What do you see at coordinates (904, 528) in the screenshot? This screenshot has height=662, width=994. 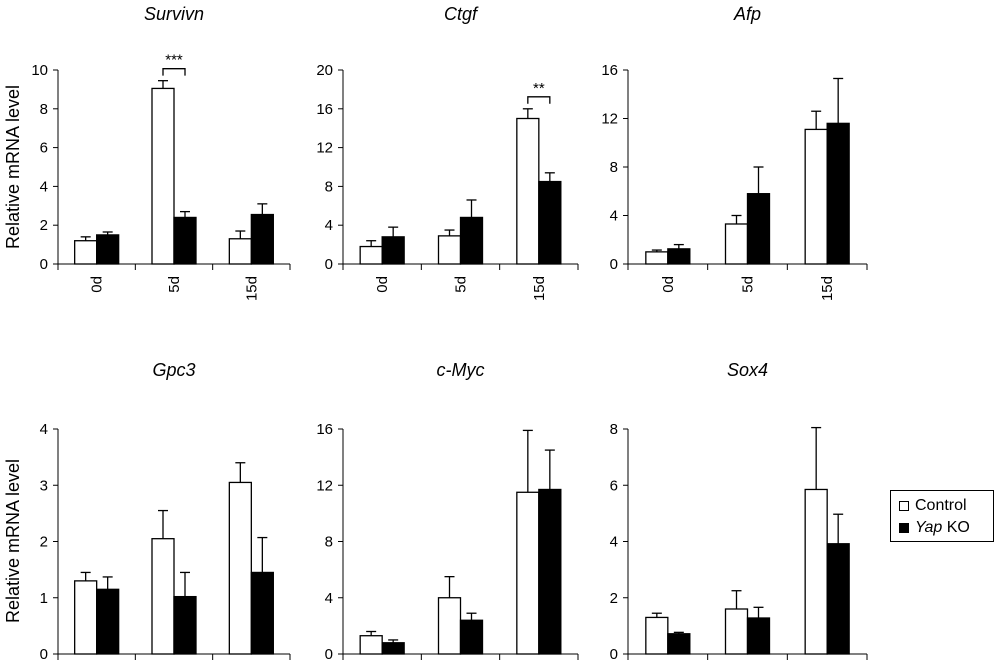 I see `legend-swatch-ko` at bounding box center [904, 528].